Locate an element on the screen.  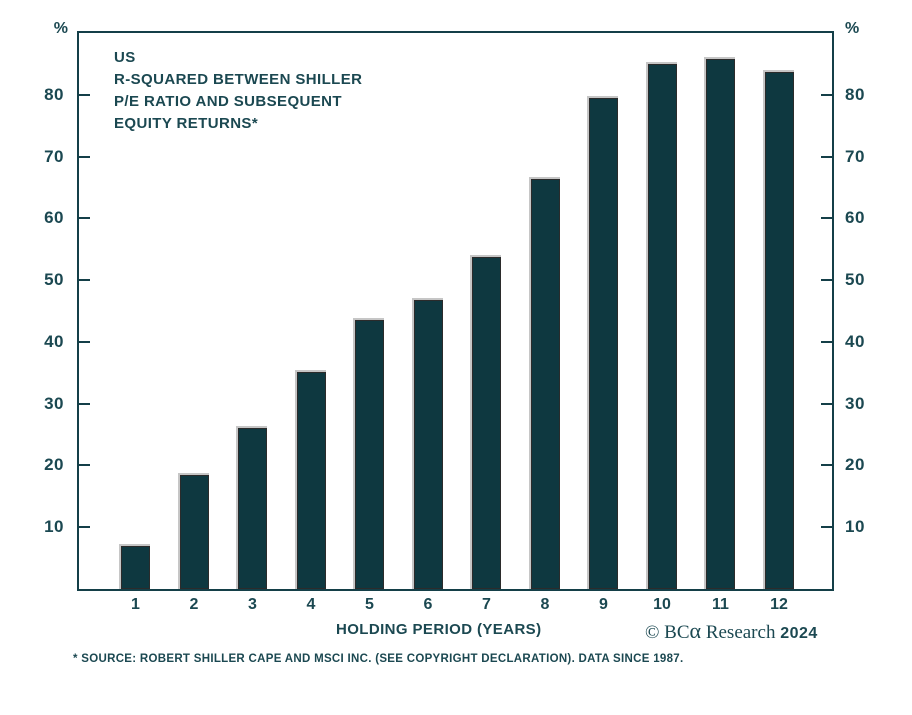
x-tick-label-8: 8 is located at coordinates (545, 604).